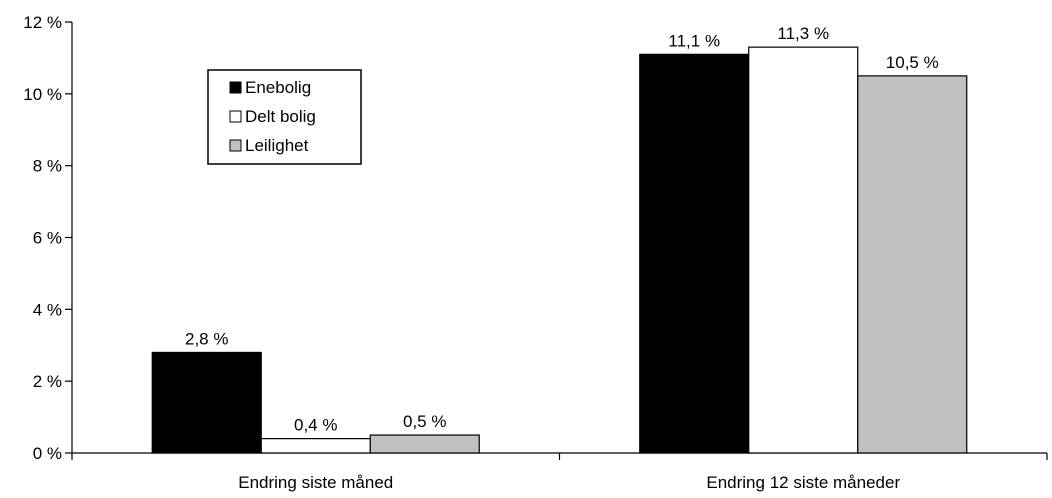 The image size is (1052, 498). What do you see at coordinates (315, 482) in the screenshot?
I see `x-category-label: Endring siste måned` at bounding box center [315, 482].